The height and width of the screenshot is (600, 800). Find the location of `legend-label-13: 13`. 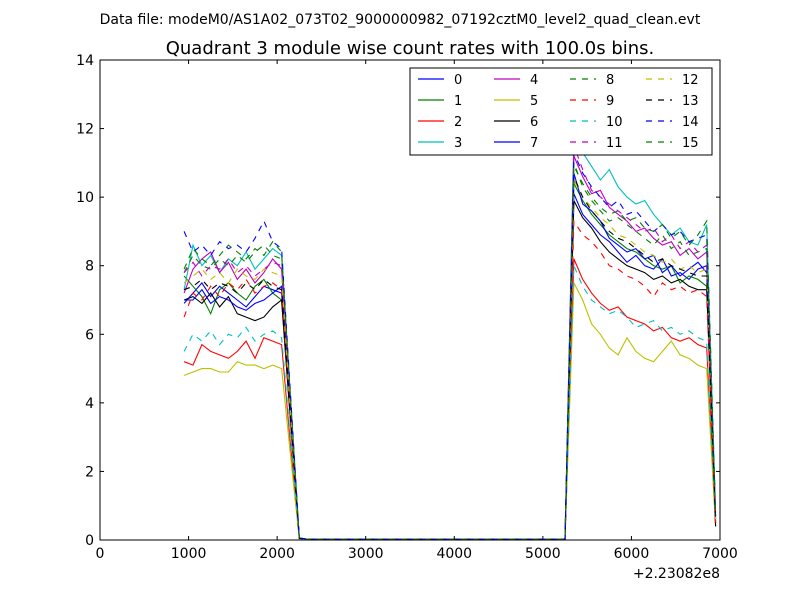

legend-label-13: 13 is located at coordinates (690, 101).